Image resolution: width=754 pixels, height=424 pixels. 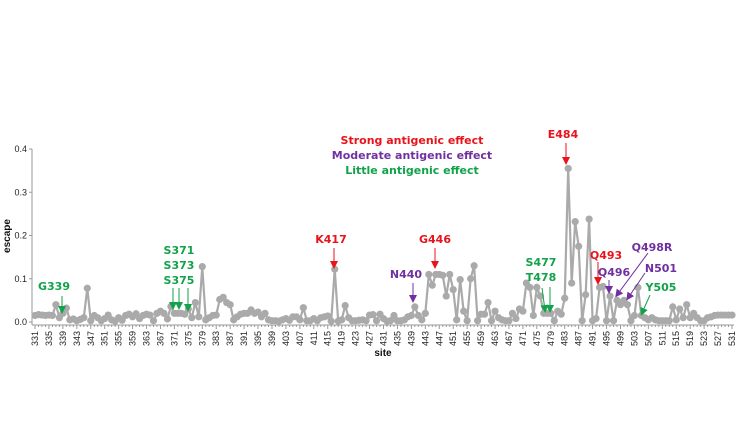 What do you see at coordinates (179, 280) in the screenshot?
I see `annotation-label: S375` at bounding box center [179, 280].